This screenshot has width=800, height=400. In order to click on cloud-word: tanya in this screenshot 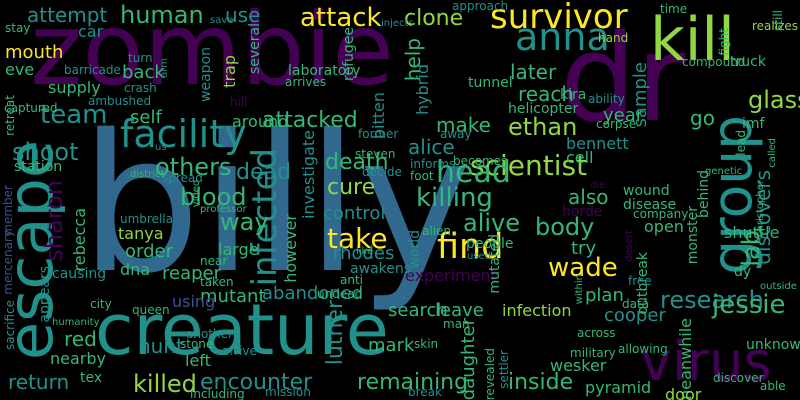, I will do `click(141, 233)`.